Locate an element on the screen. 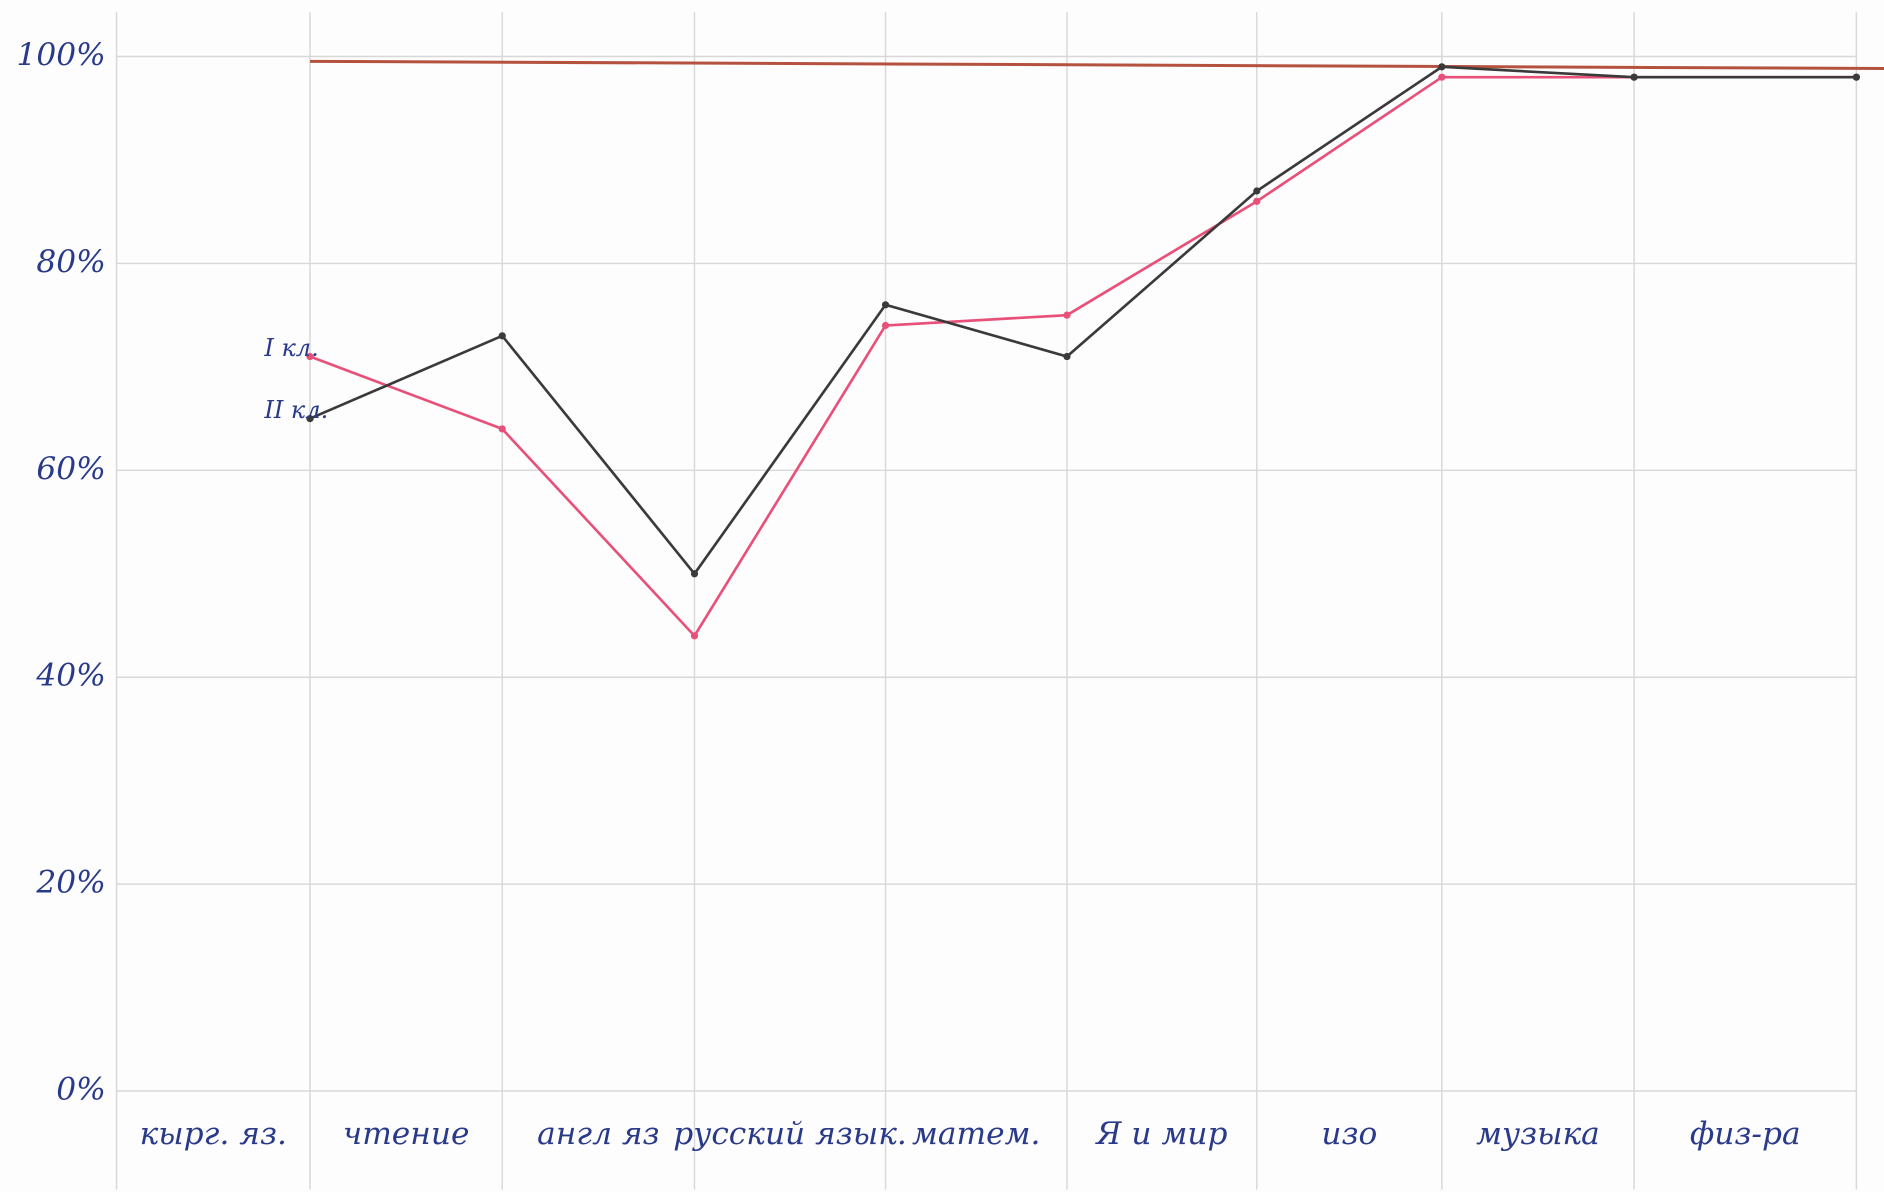  x-tick-label: чтение is located at coordinates (406, 1134).